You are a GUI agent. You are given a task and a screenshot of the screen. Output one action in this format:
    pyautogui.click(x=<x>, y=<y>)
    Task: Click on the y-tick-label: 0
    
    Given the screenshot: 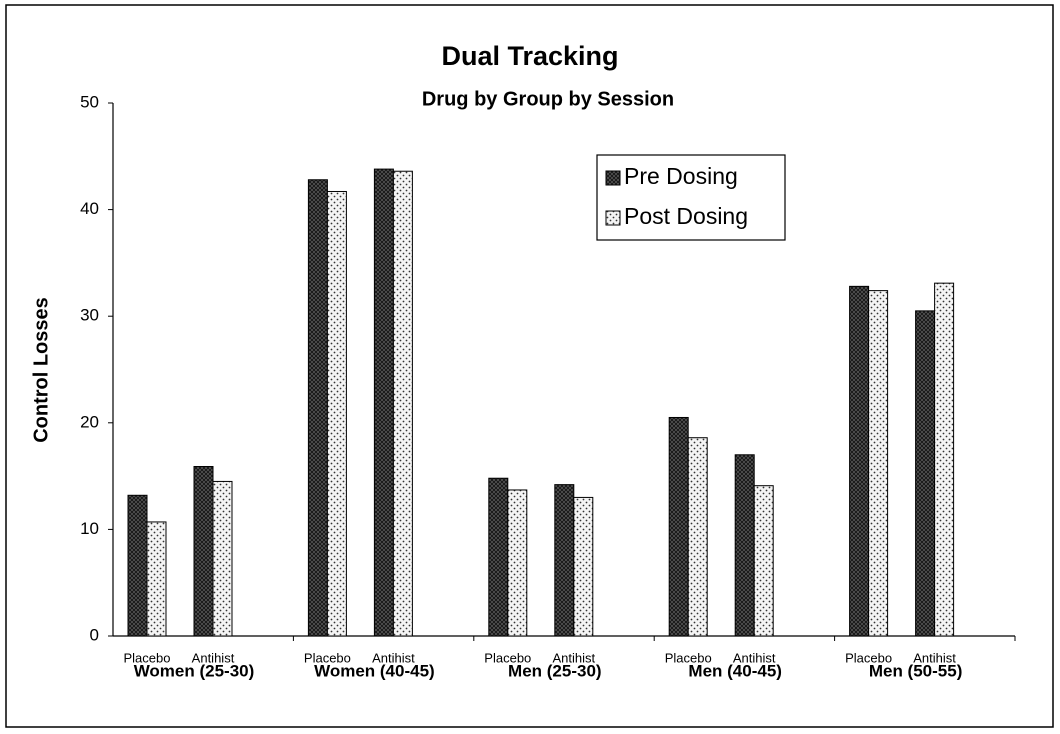 What is the action you would take?
    pyautogui.click(x=94, y=634)
    